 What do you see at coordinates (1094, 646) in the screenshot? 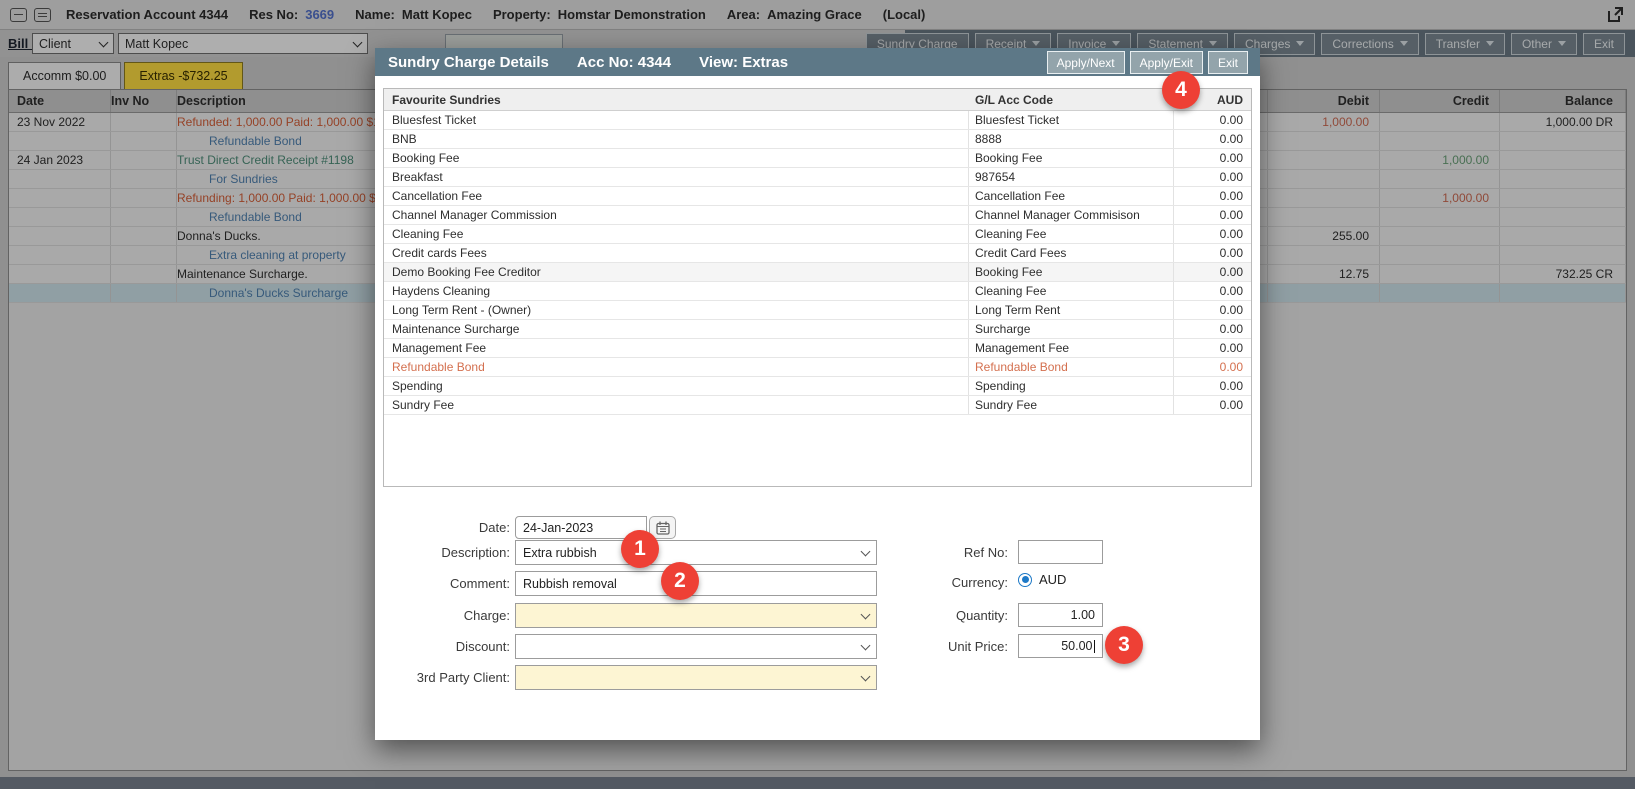
I see `text-cursor` at bounding box center [1094, 646].